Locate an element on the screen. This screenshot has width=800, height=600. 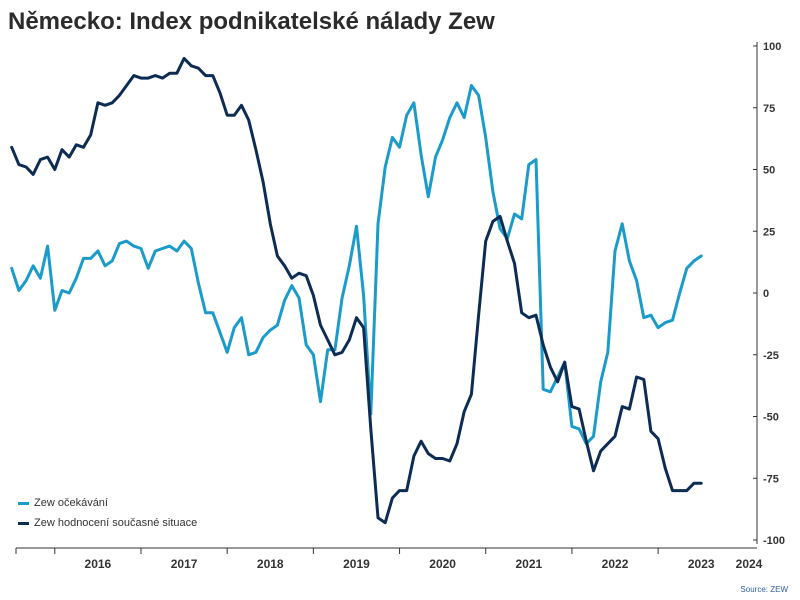
legend-label-expectations: Zew očekávání is located at coordinates (71, 503).